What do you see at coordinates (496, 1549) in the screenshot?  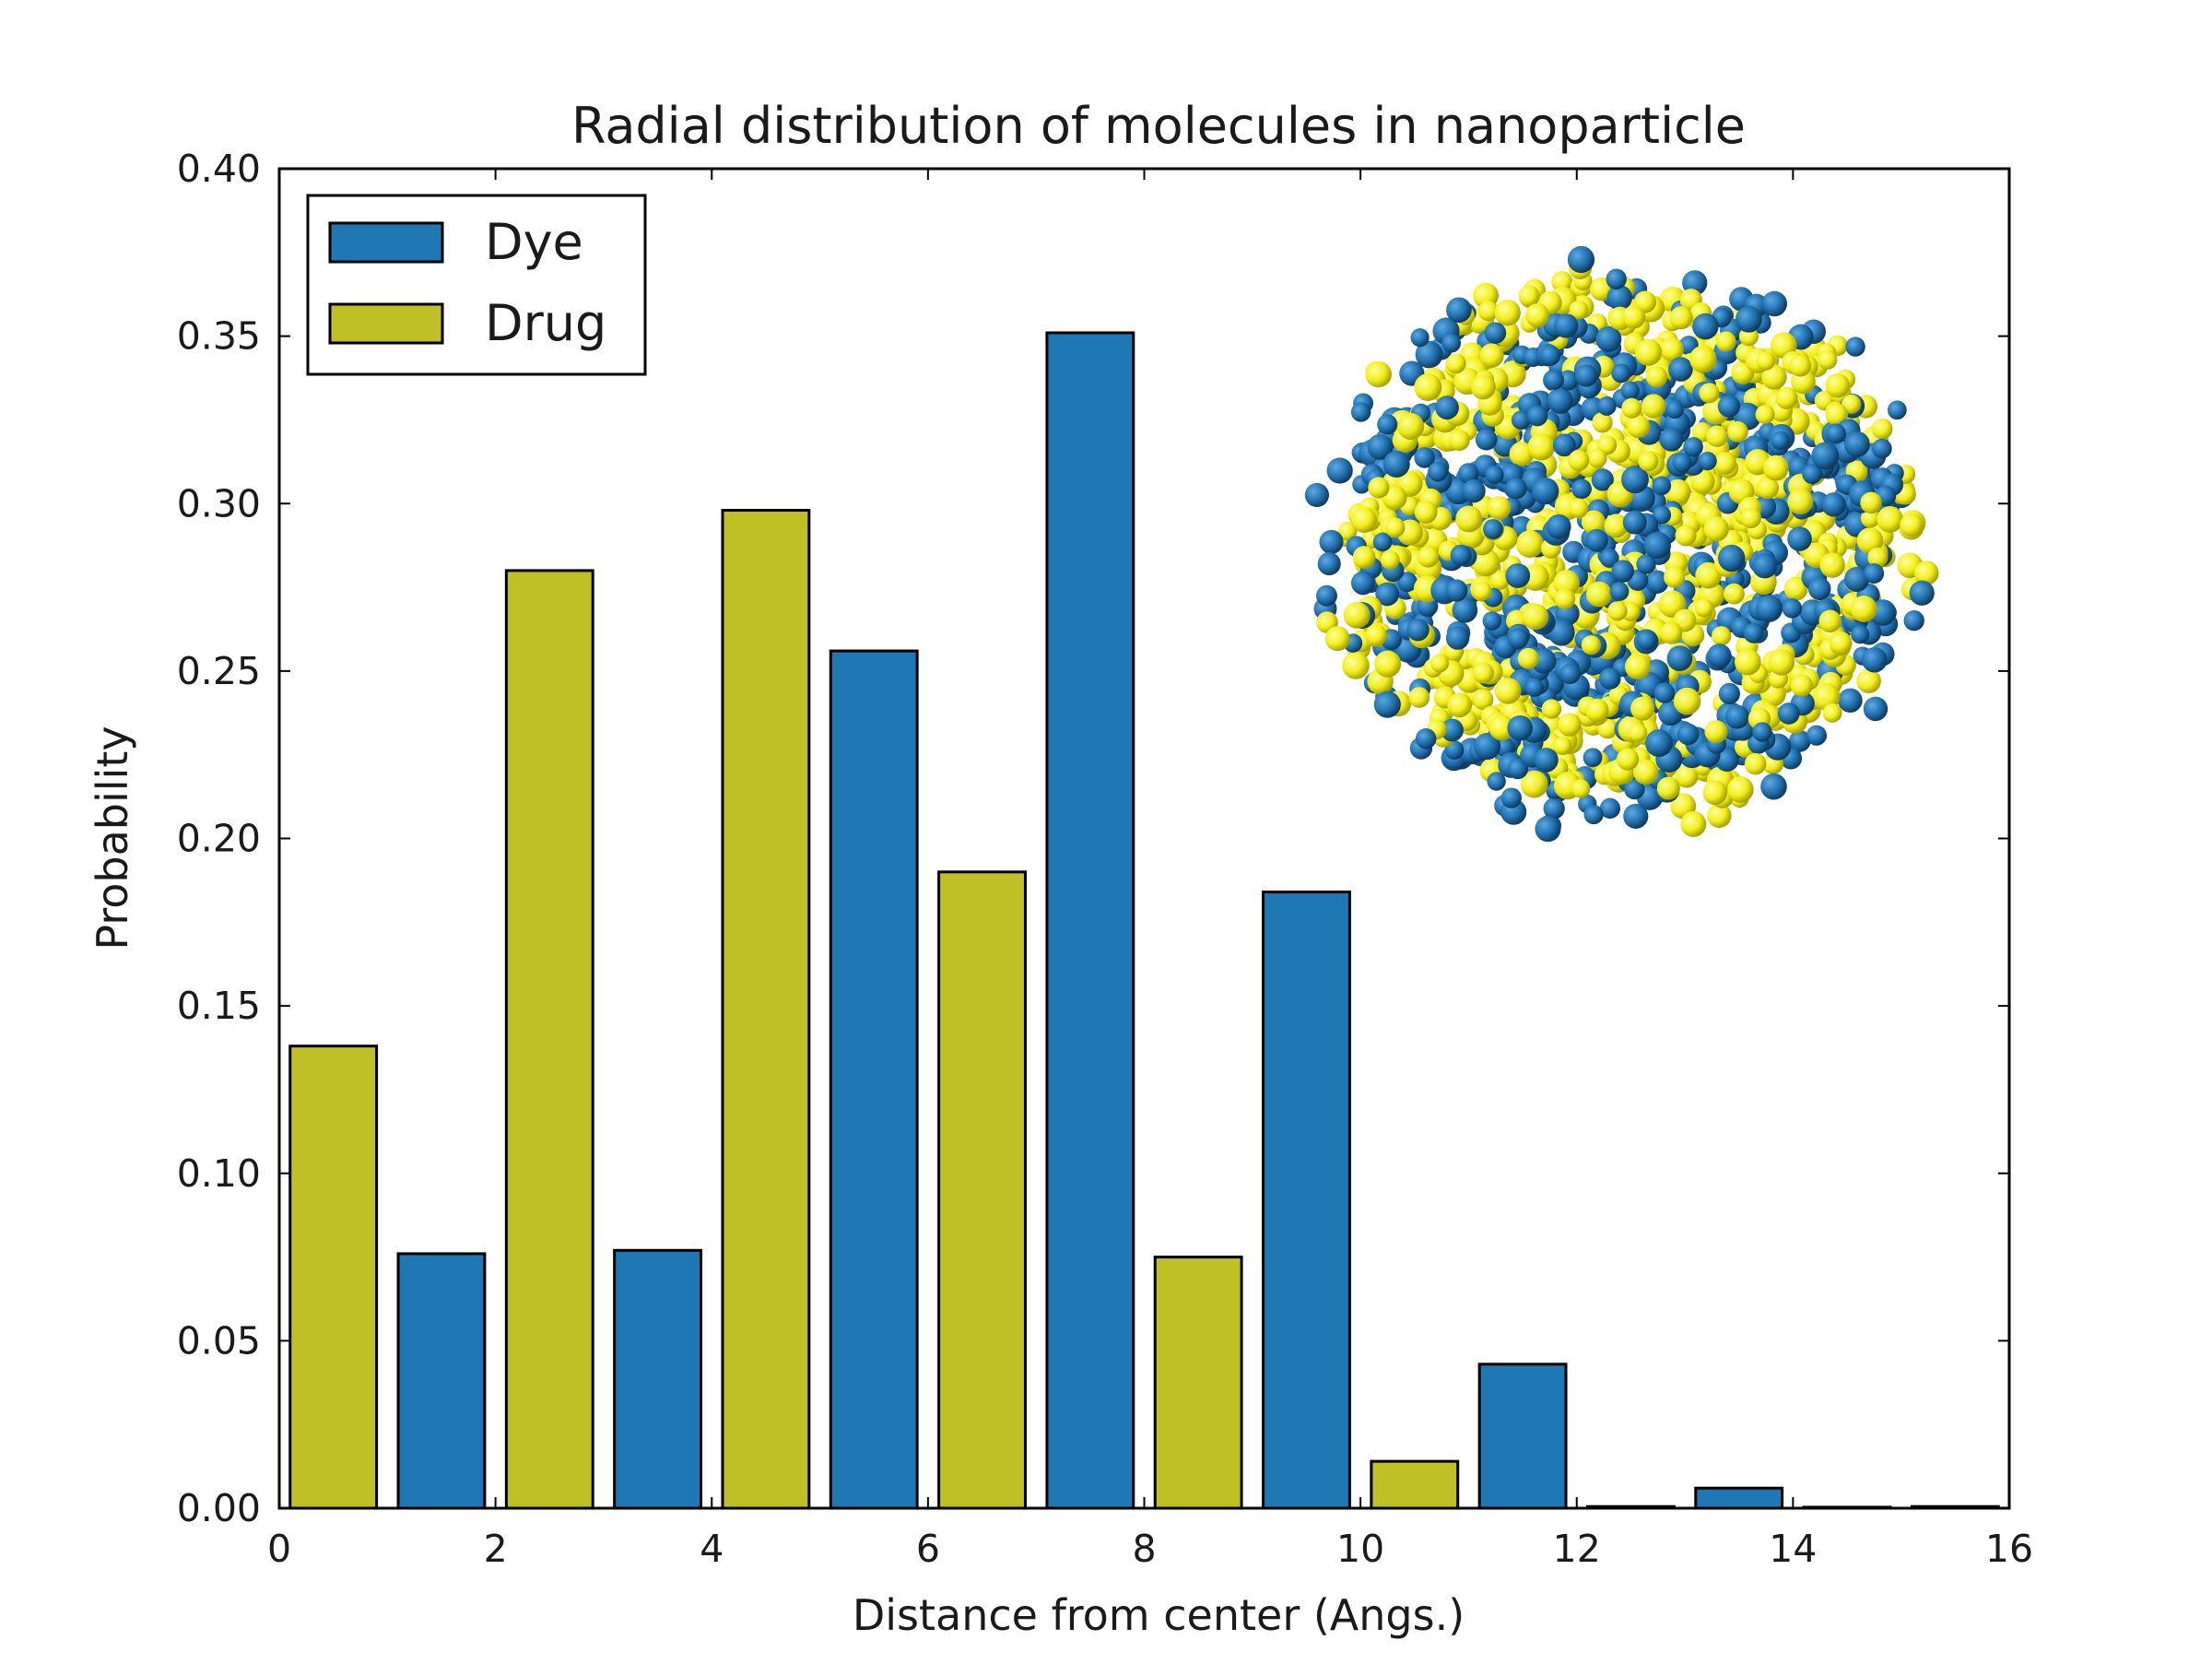 I see `x-tick-label-1: 2` at bounding box center [496, 1549].